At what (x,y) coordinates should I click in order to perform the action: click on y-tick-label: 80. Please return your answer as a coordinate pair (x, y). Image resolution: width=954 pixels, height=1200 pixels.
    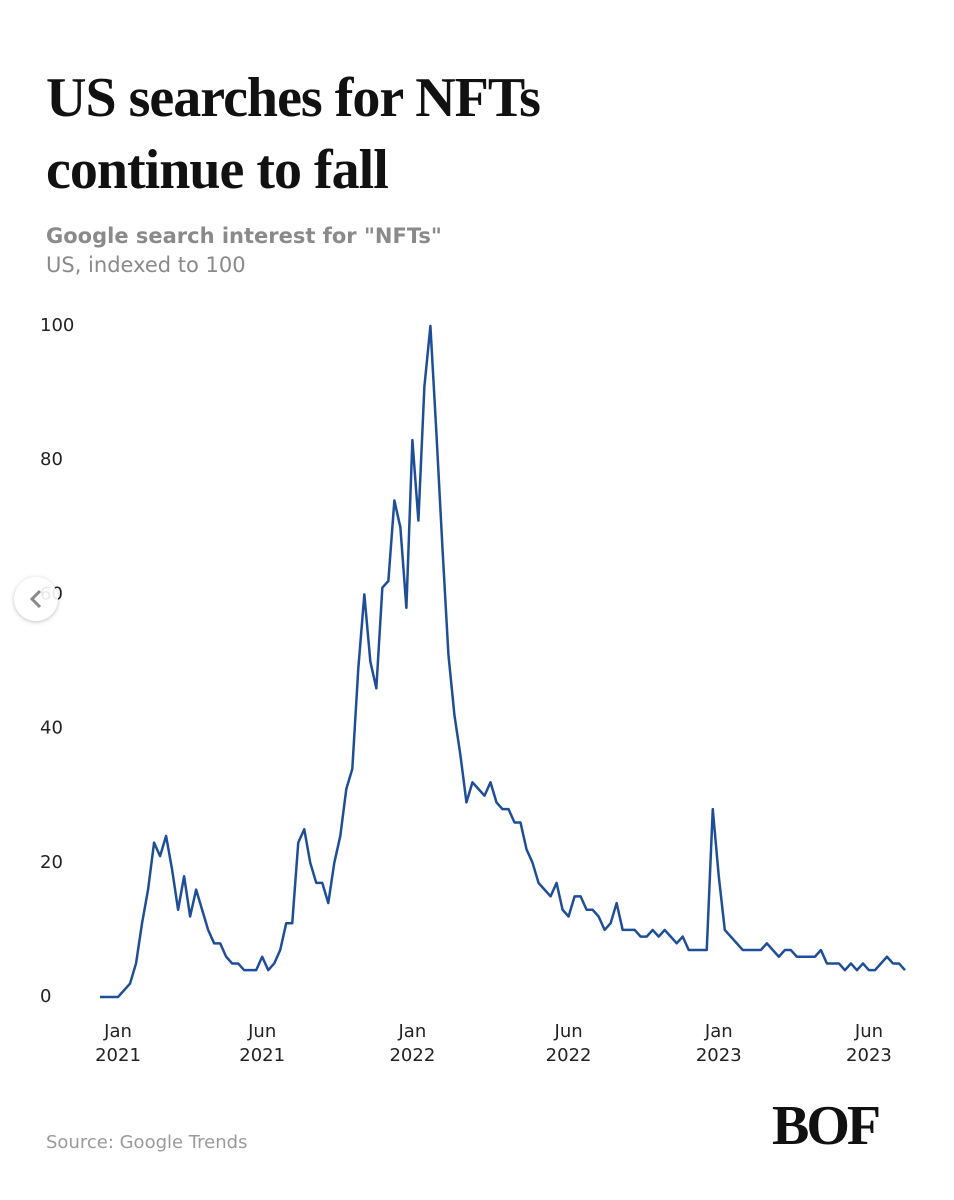
    Looking at the image, I should click on (51, 459).